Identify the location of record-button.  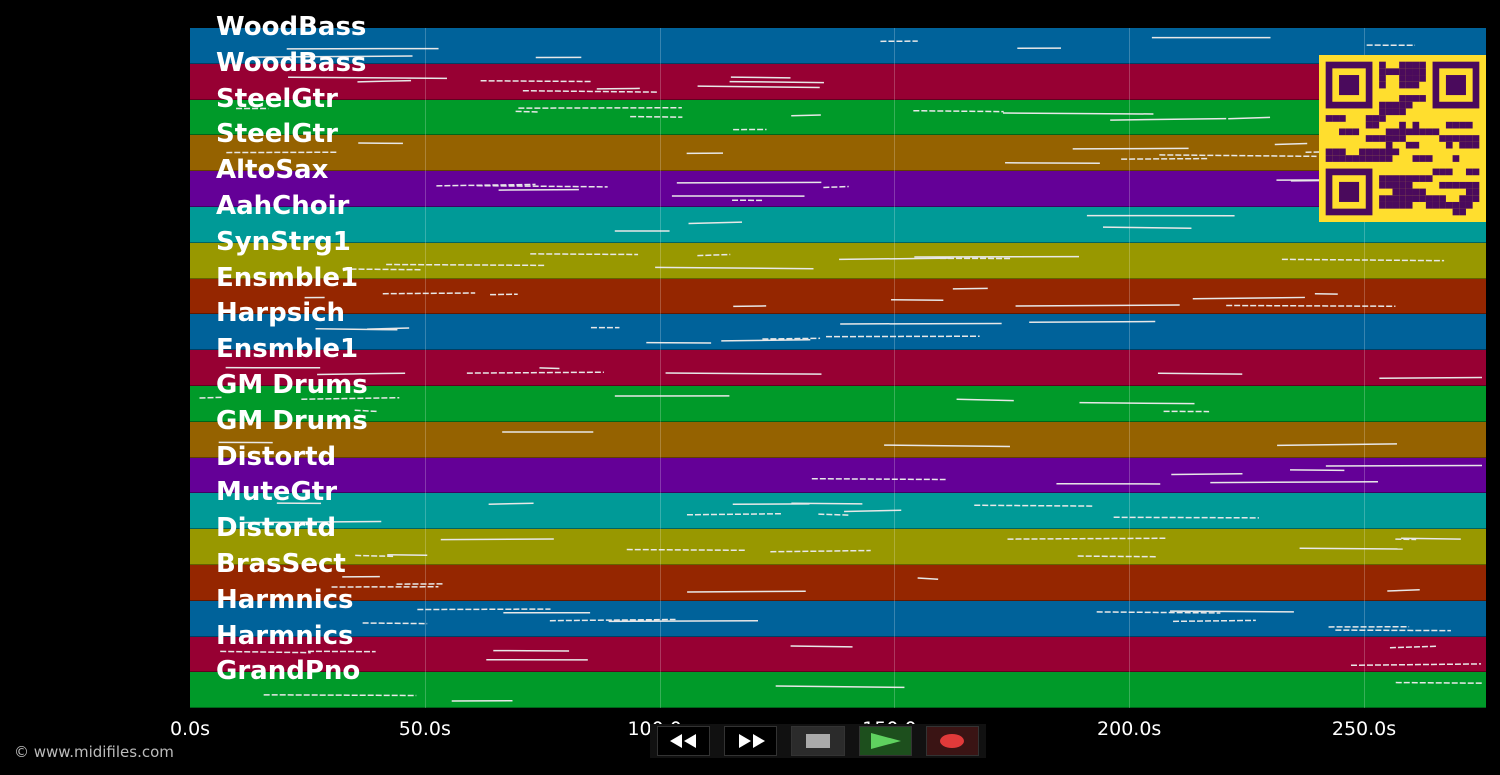
(952, 741).